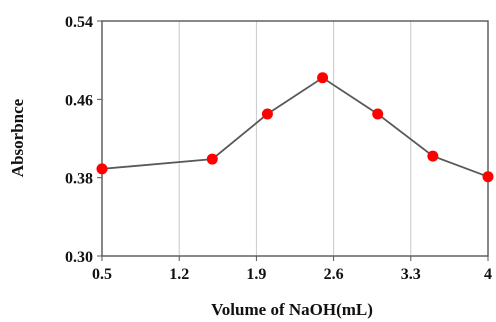 This screenshot has height=322, width=496. I want to click on x-tick-label: 4, so click(488, 274).